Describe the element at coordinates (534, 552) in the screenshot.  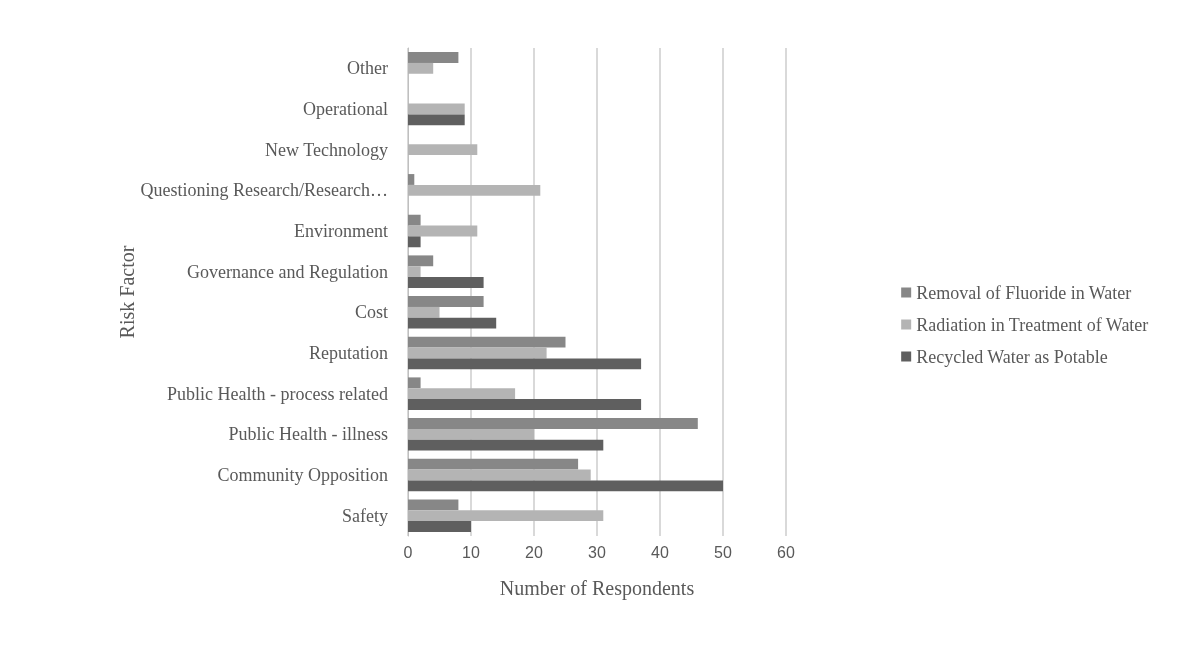
I see `x-tick-label: 20` at that location.